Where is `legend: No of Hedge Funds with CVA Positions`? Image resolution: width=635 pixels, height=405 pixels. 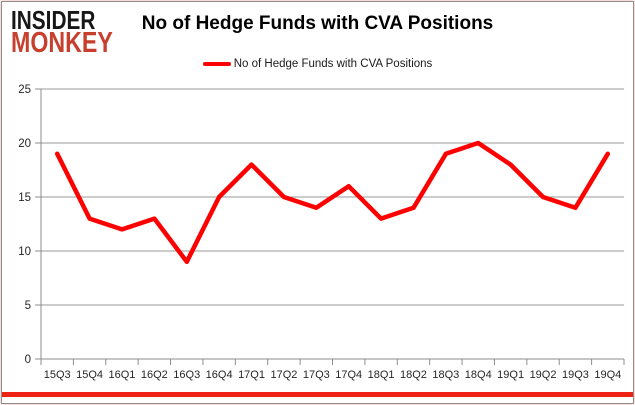
legend: No of Hedge Funds with CVA Positions is located at coordinates (317, 64).